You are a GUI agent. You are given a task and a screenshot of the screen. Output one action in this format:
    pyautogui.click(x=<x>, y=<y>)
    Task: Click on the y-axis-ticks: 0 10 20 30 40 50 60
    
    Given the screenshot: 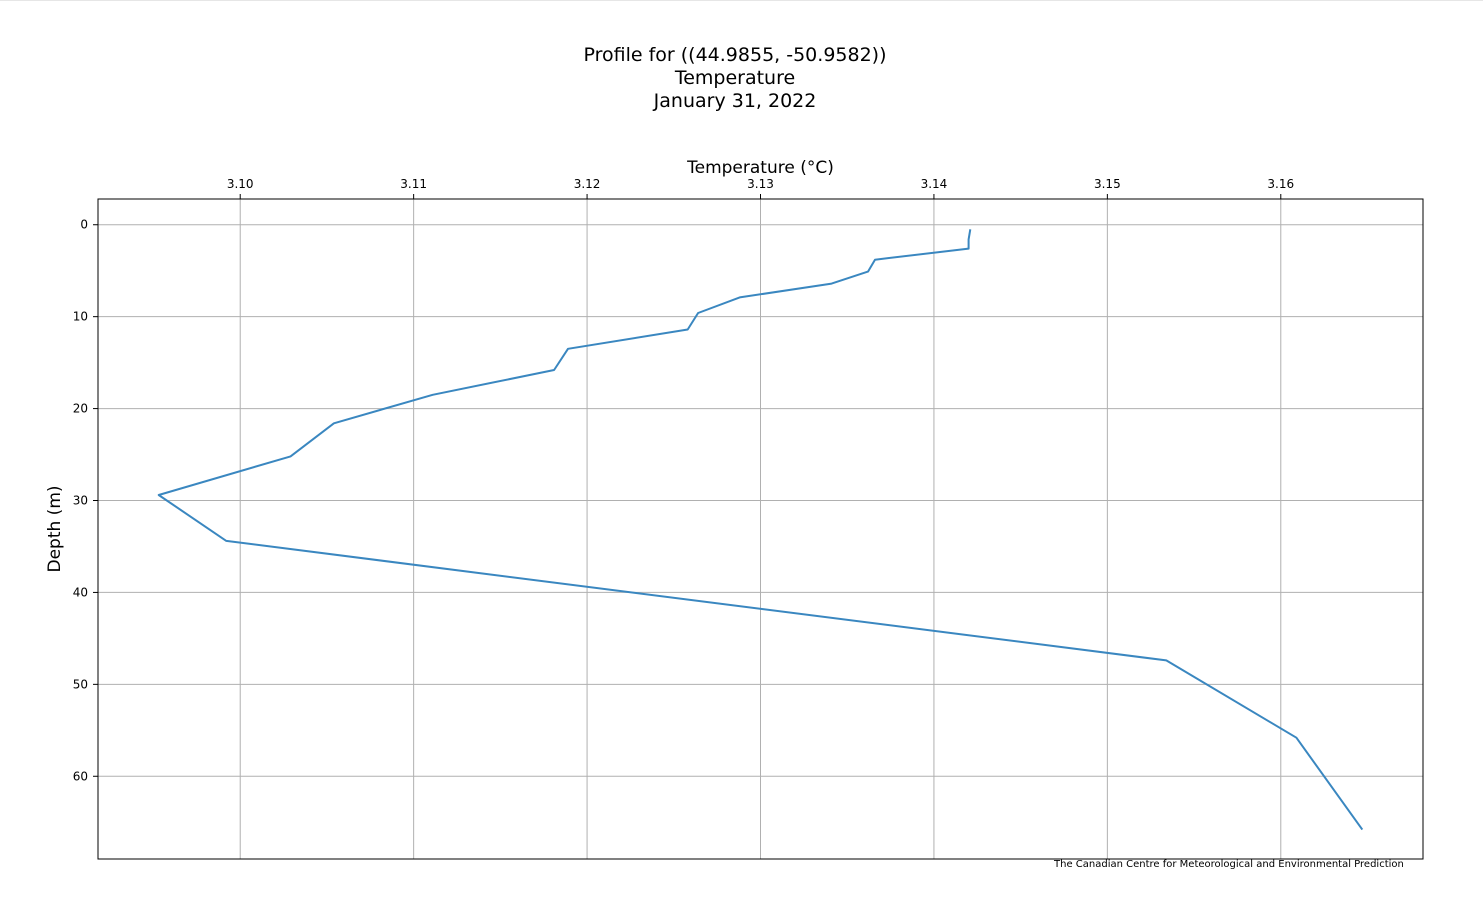 What is the action you would take?
    pyautogui.click(x=85, y=500)
    